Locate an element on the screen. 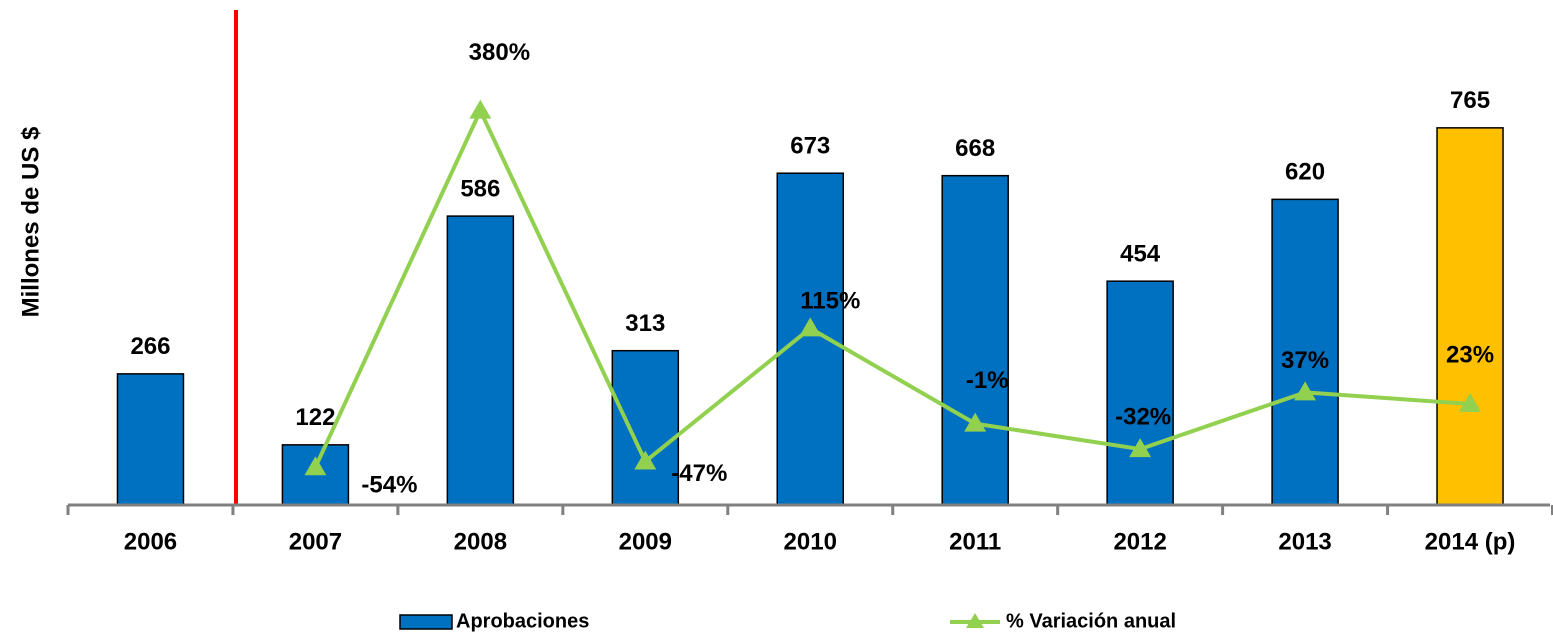 This screenshot has height=635, width=1553. x-tick-label: 2008 is located at coordinates (480, 541).